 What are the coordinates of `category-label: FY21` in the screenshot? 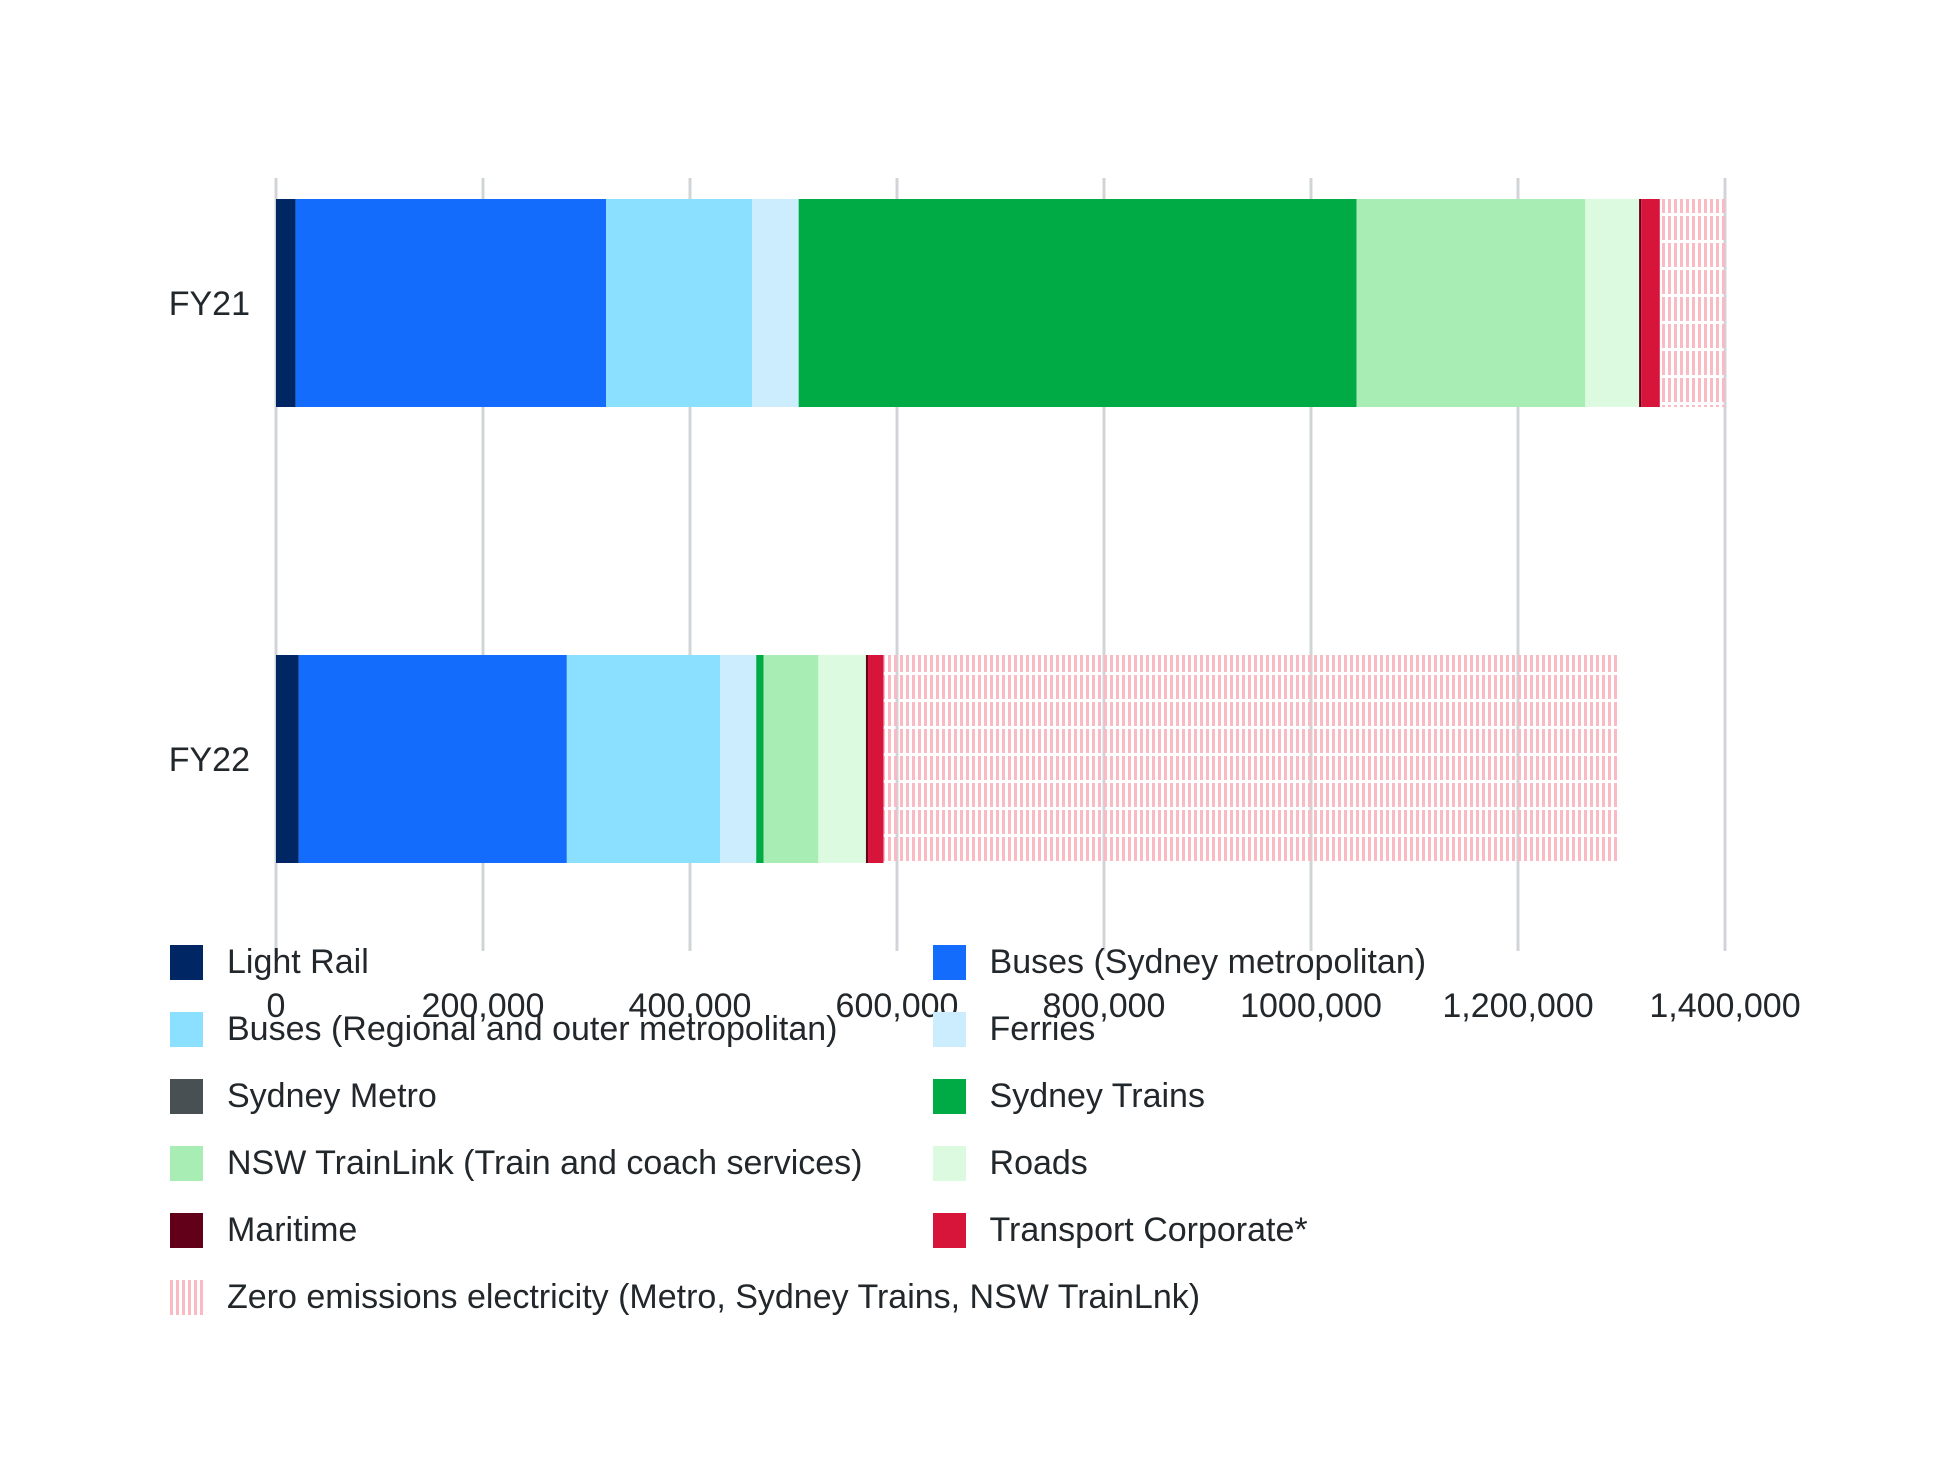 It's located at (209, 304).